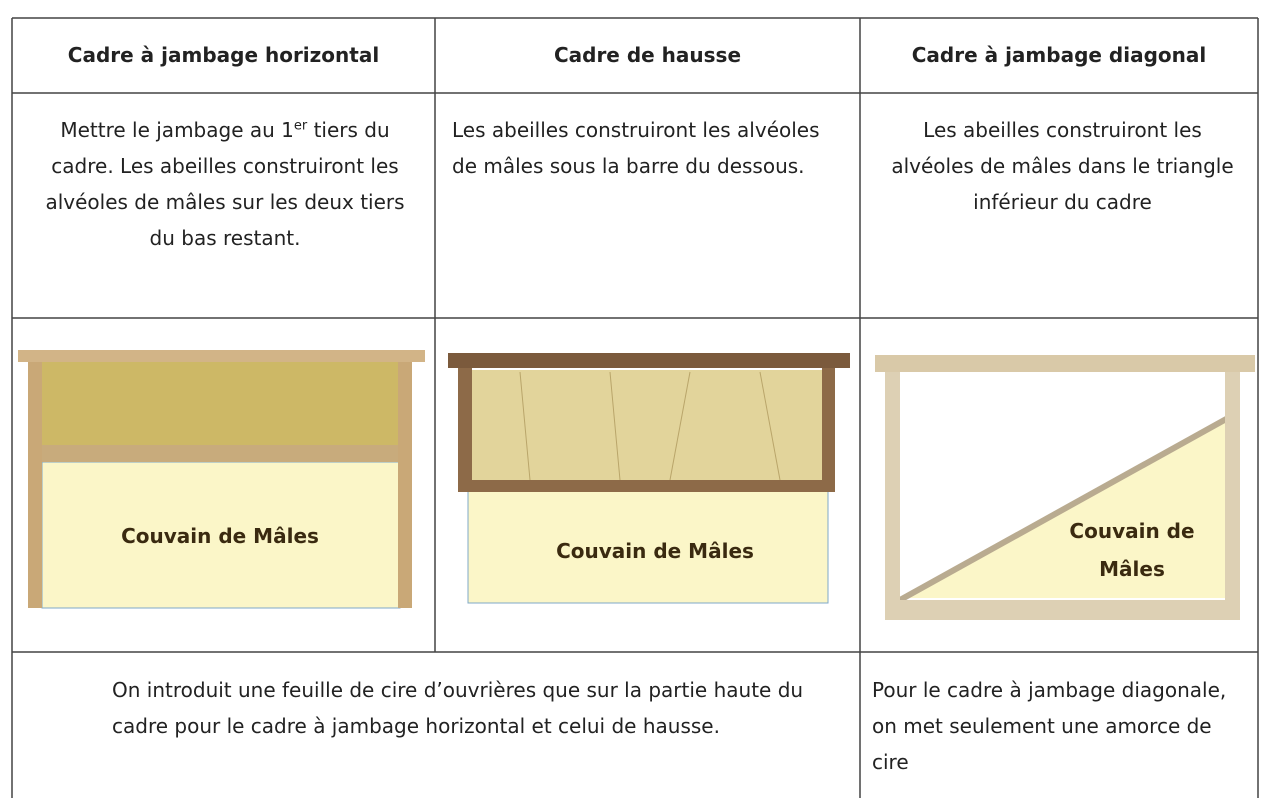 This screenshot has height=798, width=1272. I want to click on header-cell: Cadre de hausse, so click(647, 55).